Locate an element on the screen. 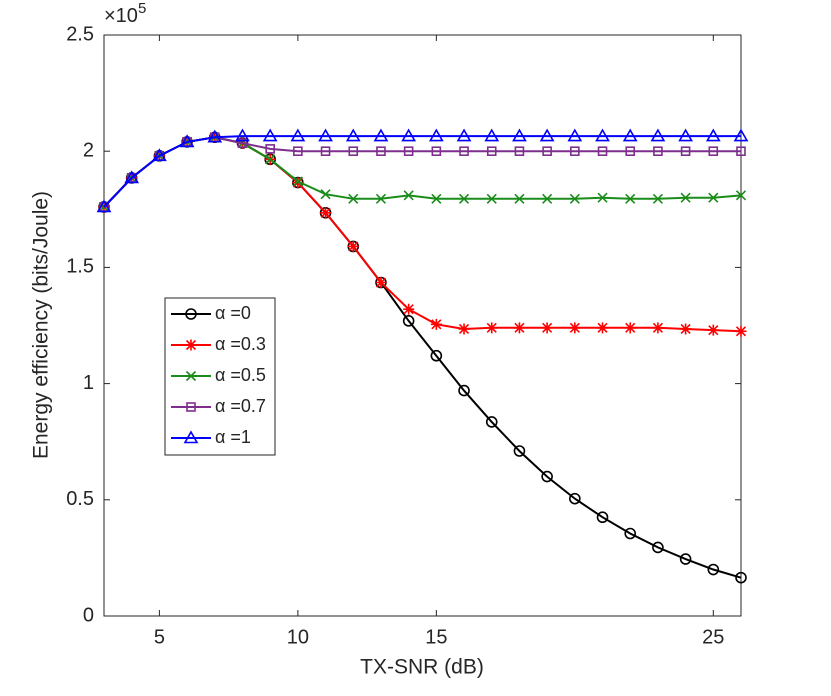  x-tick-label: 15 is located at coordinates (436, 637).